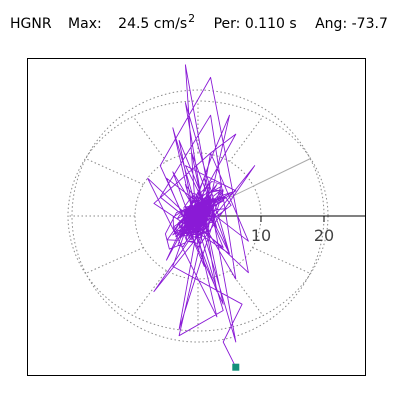  Describe the element at coordinates (270, 24) in the screenshot. I see `period-value: 0.110 s` at that location.